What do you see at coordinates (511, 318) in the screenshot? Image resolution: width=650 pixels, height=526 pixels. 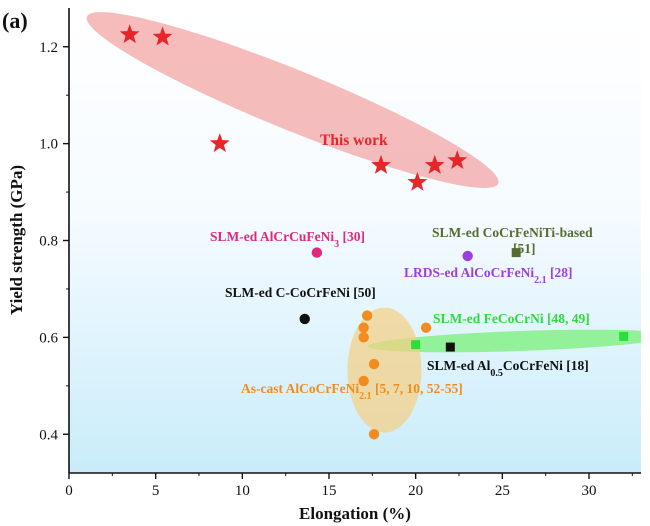 I see `annotation-series-5: SLM-ed FeCoCrNi [48, 49]` at bounding box center [511, 318].